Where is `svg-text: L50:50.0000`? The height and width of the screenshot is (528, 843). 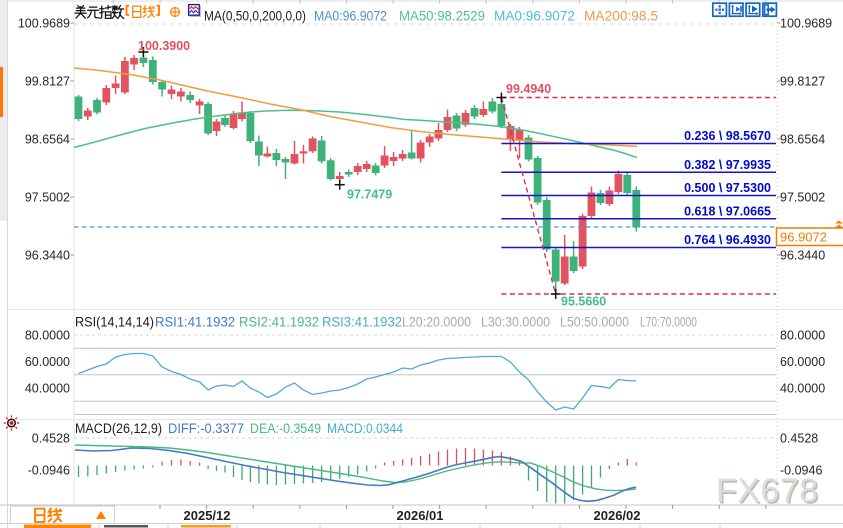
svg-text: L50:50.0000 is located at coordinates (594, 322).